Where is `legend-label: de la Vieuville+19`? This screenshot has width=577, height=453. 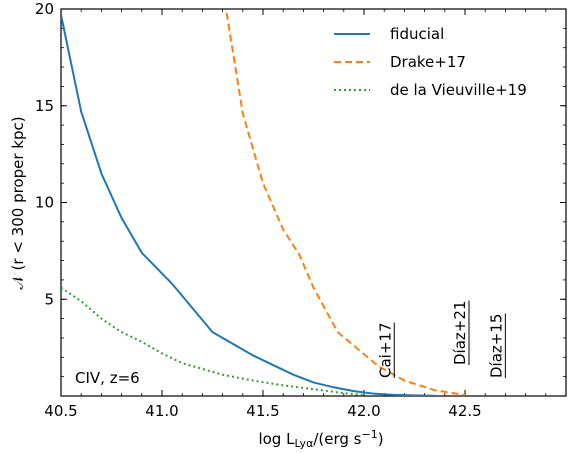
legend-label: de la Vieuville+19 is located at coordinates (458, 90).